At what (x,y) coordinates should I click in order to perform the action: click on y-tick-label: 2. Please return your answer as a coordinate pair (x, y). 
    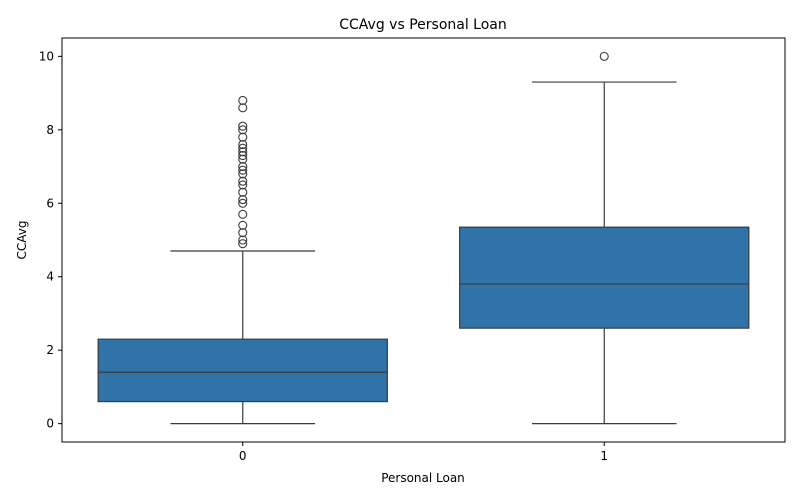
    Looking at the image, I should click on (50, 350).